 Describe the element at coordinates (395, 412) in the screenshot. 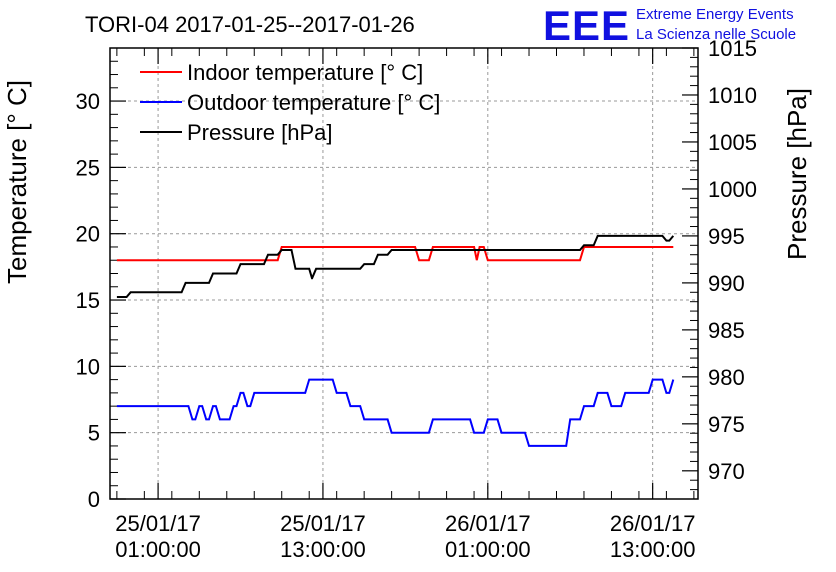

I see `series-line-outdoor-temperature` at that location.